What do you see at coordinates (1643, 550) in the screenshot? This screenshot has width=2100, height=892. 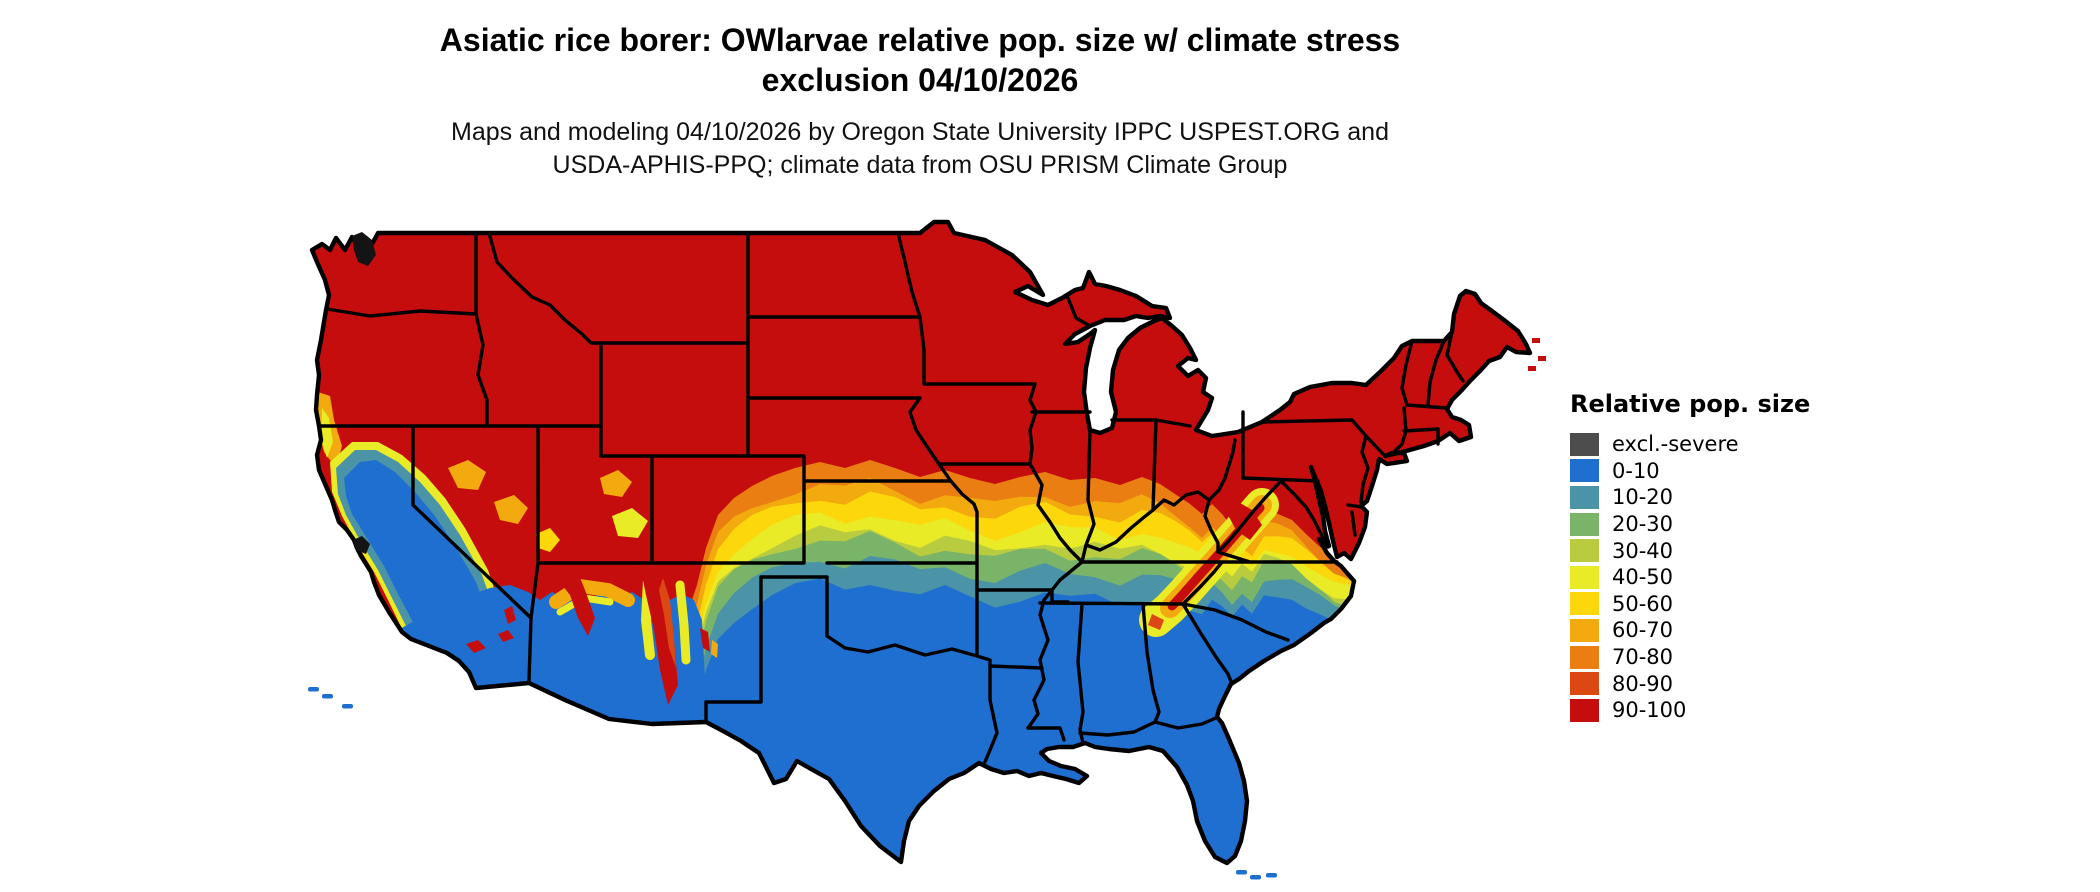 I see `legend-label: 30-40` at bounding box center [1643, 550].